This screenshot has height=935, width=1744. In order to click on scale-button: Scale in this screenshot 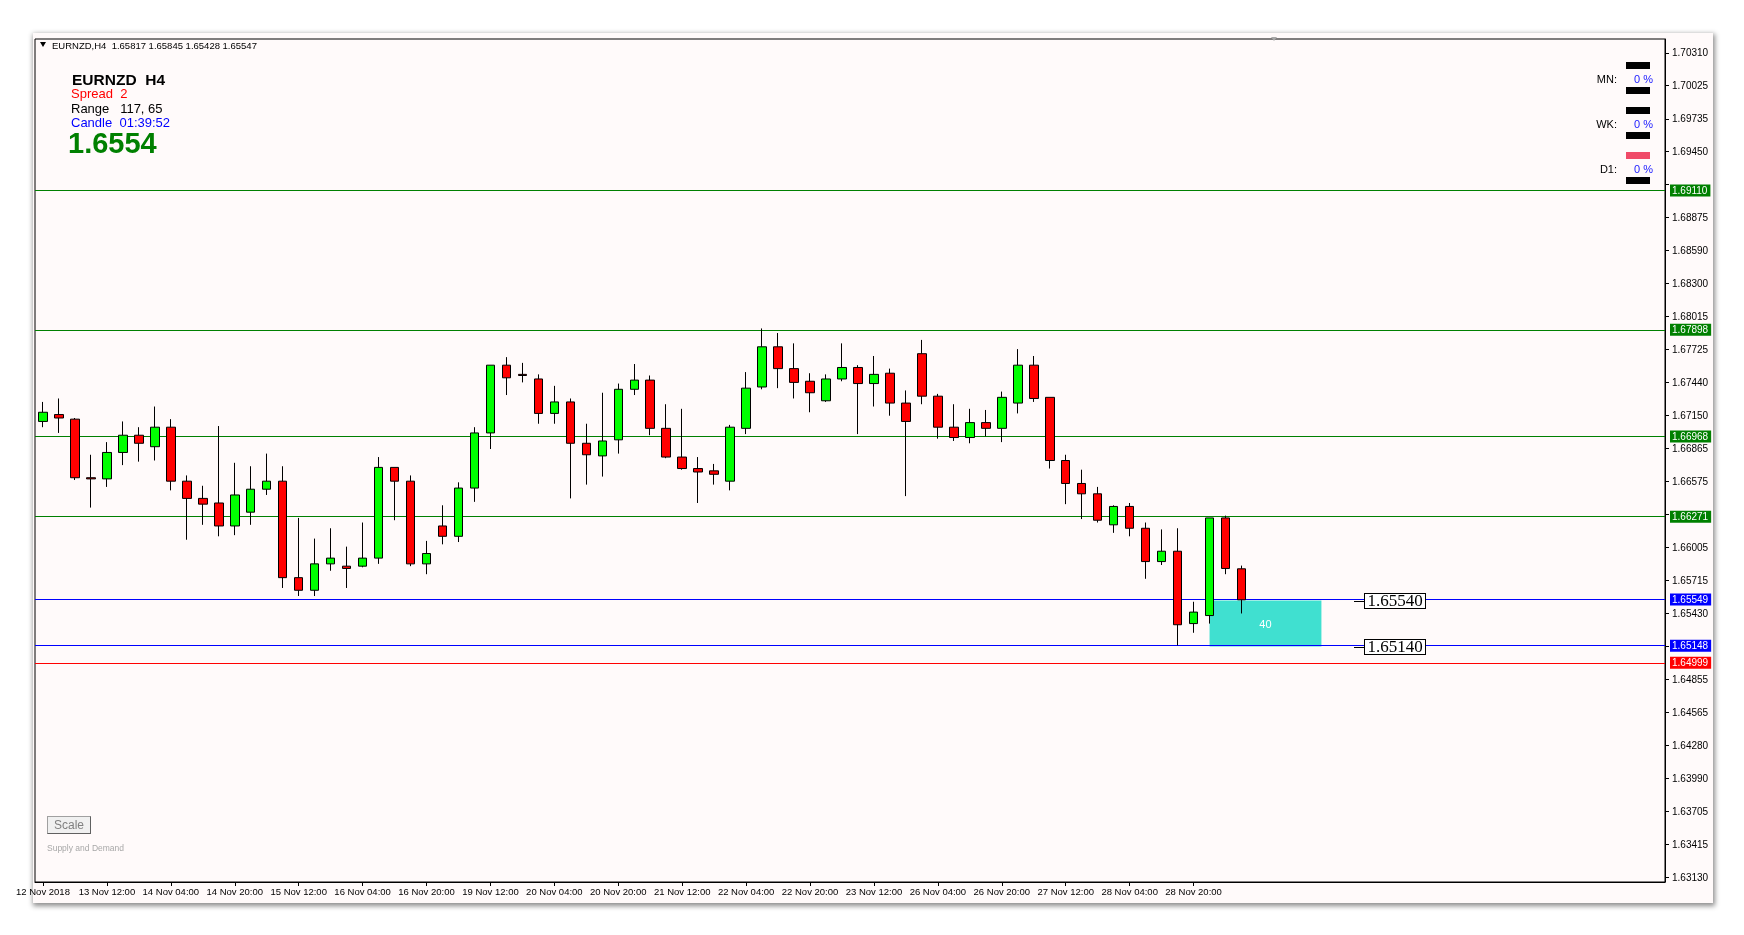, I will do `click(69, 825)`.